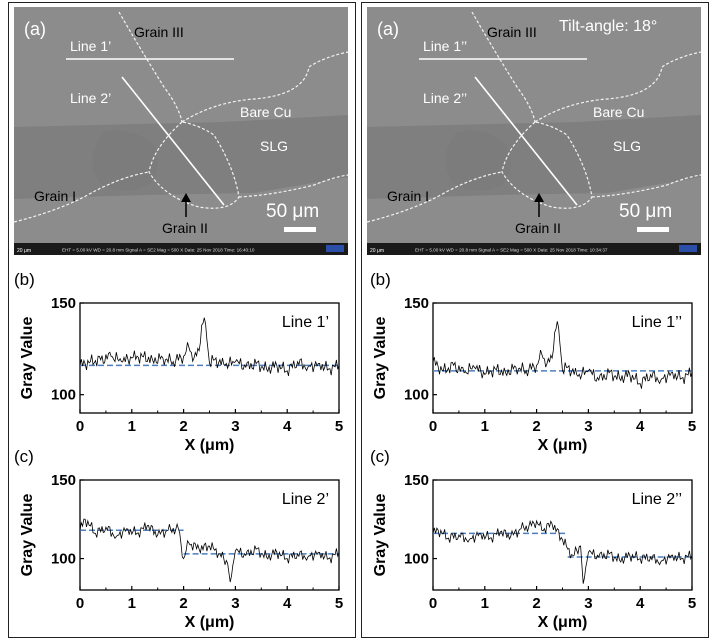 The height and width of the screenshot is (642, 713). I want to click on chart-right-c: 0 1 2 3 4 5 100 150 X (μm) Gray Value (c) Line 2’’, so click(533, 539).